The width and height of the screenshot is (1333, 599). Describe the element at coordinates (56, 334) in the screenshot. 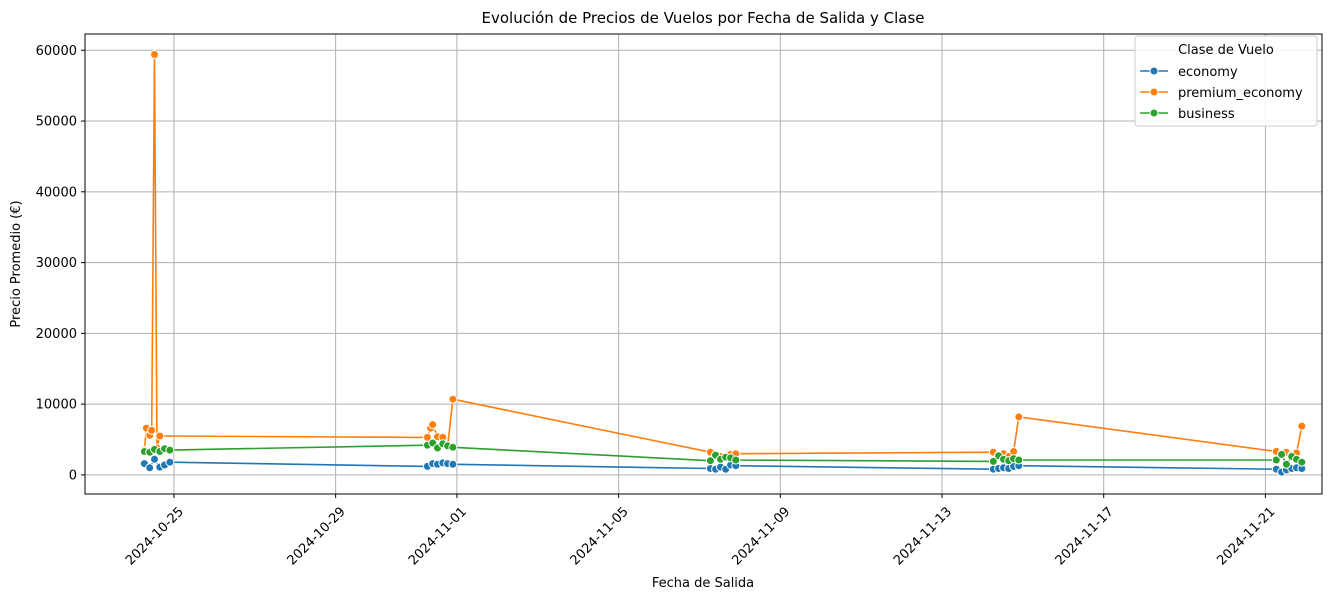

I see `y-tick-label: 20000` at that location.